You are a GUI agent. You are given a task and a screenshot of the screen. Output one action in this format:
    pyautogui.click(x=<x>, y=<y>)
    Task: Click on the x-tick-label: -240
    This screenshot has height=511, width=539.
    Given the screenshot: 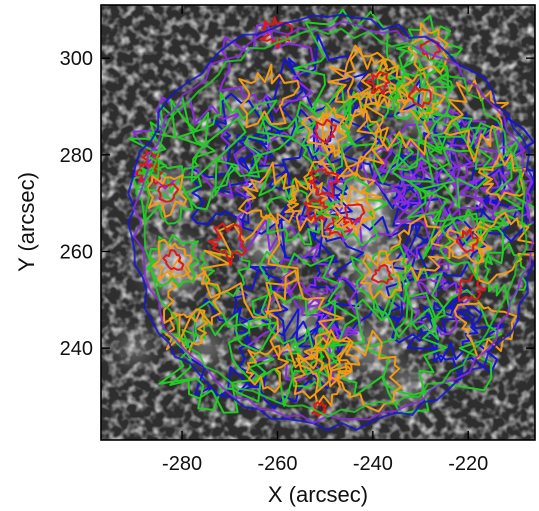 What is the action you would take?
    pyautogui.click(x=373, y=464)
    